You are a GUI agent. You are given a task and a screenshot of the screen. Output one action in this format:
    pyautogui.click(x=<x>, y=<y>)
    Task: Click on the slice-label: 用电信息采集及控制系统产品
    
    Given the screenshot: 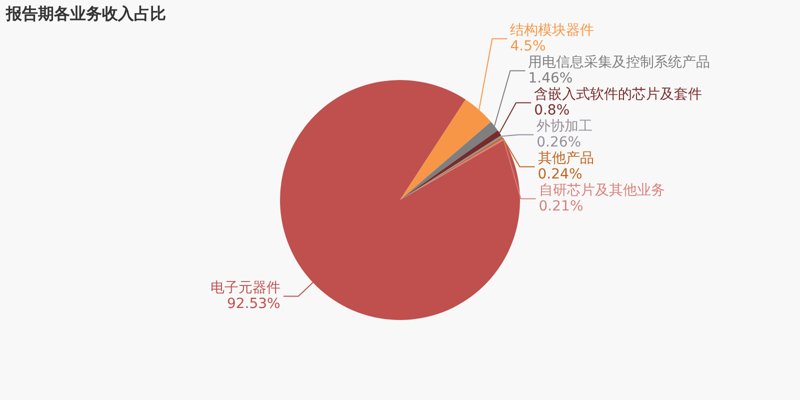 What is the action you would take?
    pyautogui.click(x=619, y=62)
    